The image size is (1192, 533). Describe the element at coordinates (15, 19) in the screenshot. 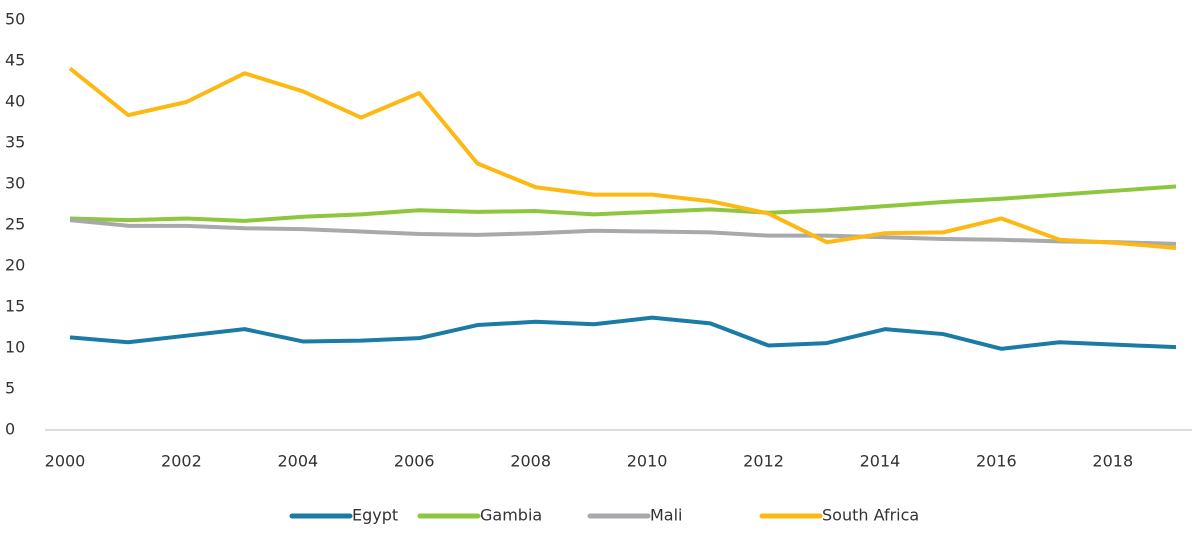

I see `y-tick-label: 50` at that location.